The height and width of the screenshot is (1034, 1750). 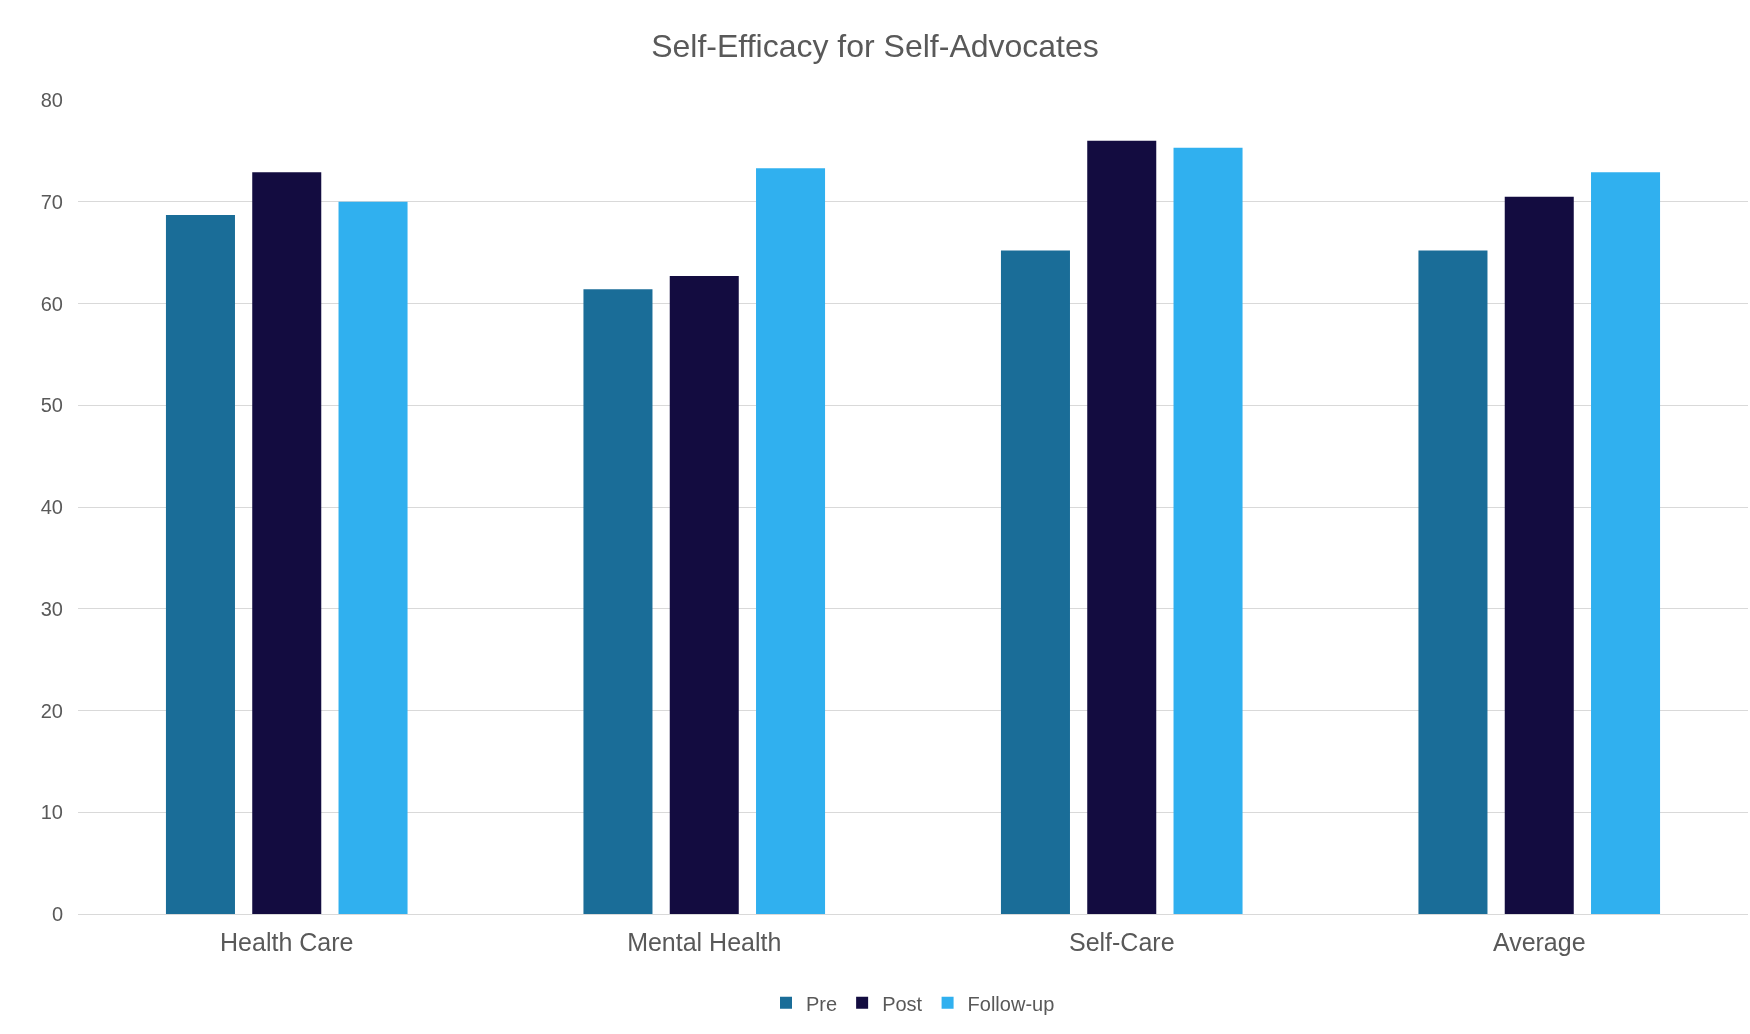 I want to click on y-tick-label: 70, so click(x=51, y=201).